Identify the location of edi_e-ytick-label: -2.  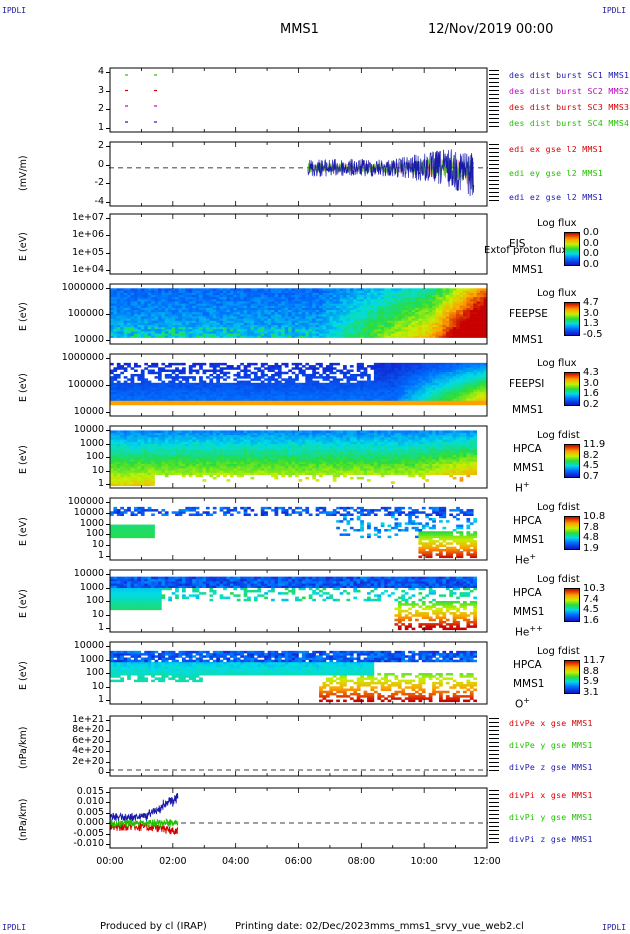
(99, 183).